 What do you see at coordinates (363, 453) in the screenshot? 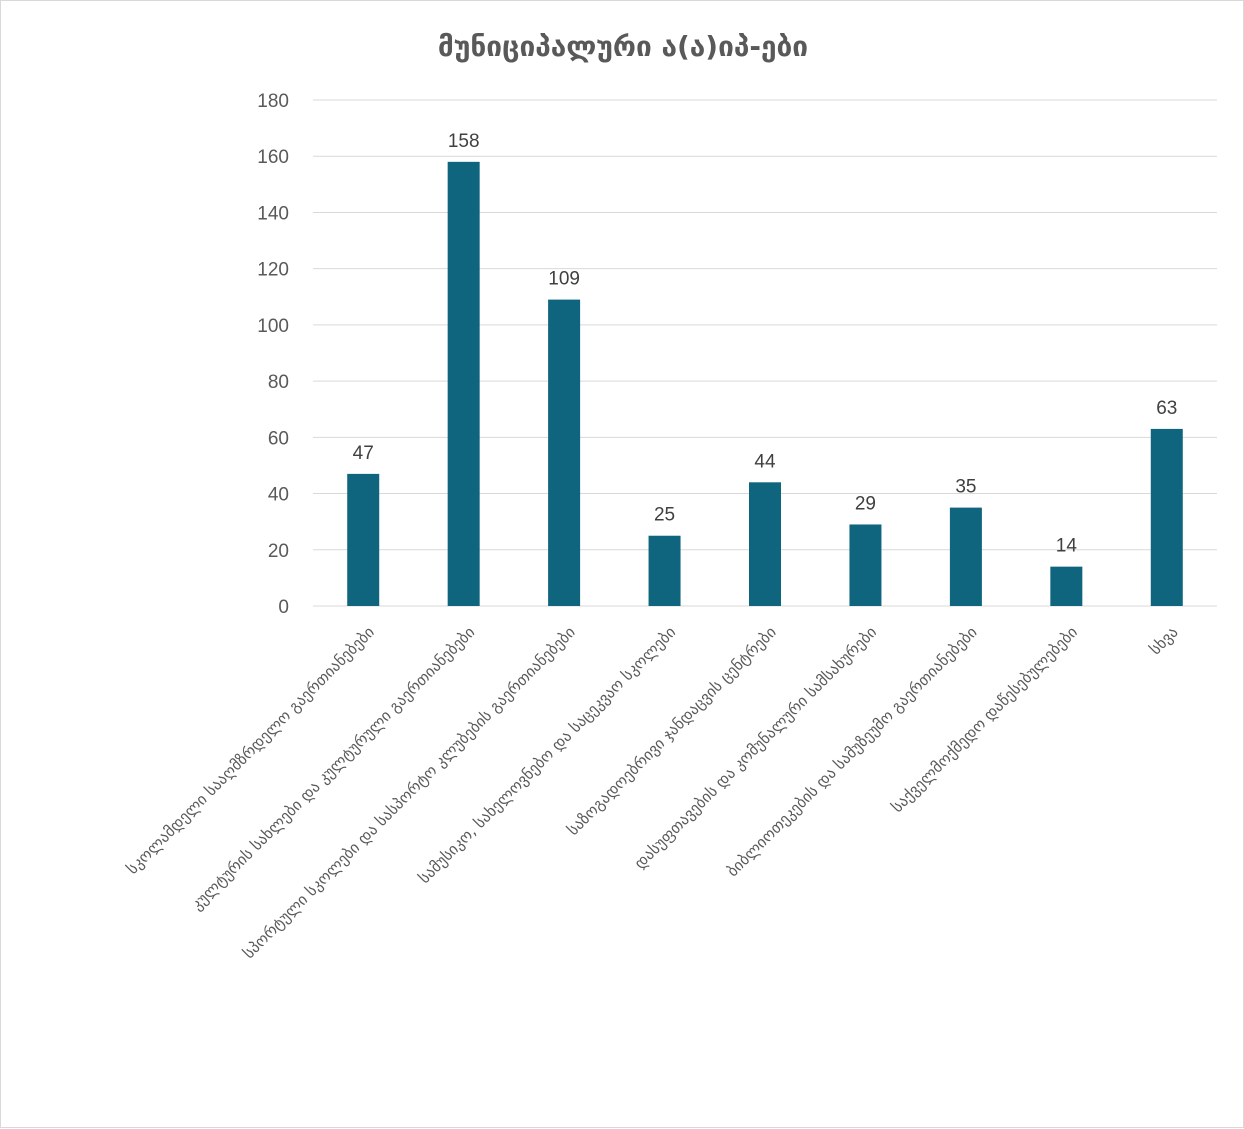
I see `data-label: 47` at bounding box center [363, 453].